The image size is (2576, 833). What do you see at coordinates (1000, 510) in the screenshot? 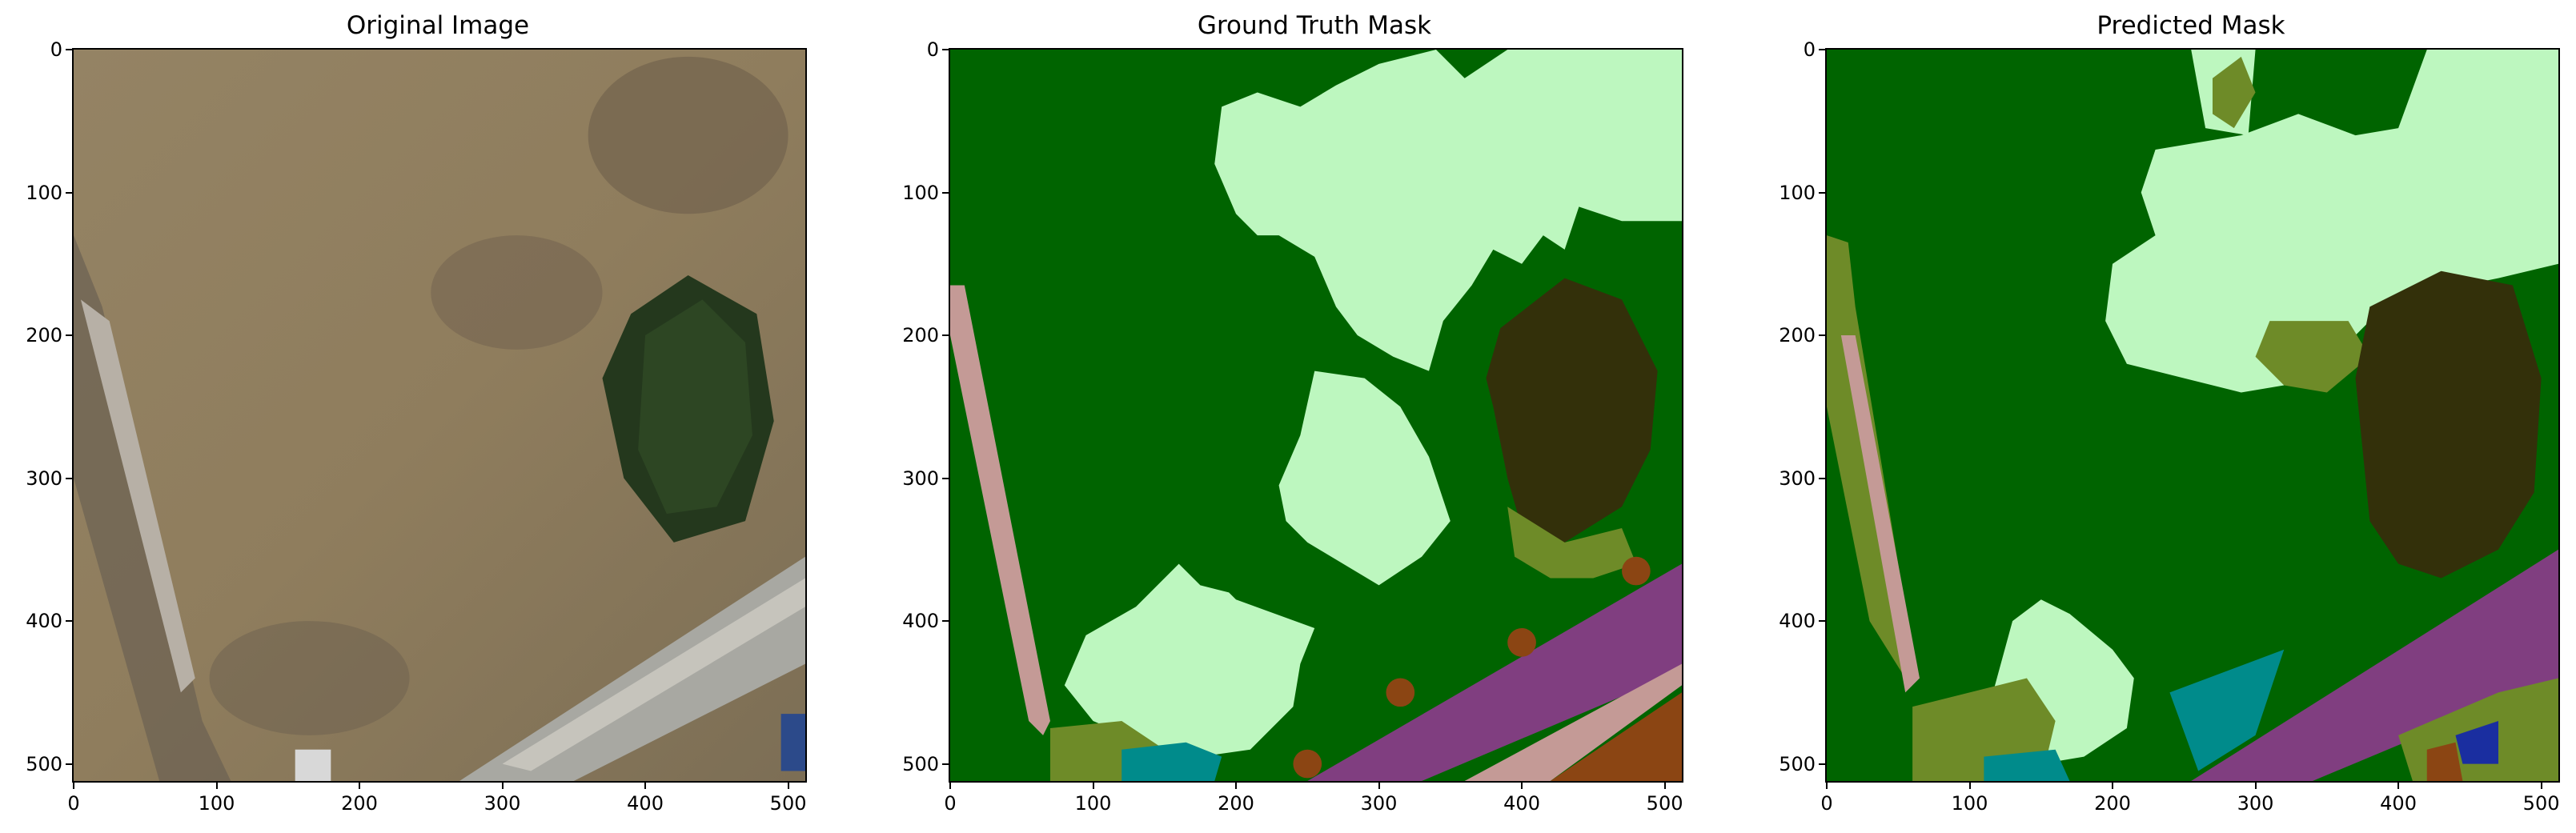
I see `gt-path-region` at bounding box center [1000, 510].